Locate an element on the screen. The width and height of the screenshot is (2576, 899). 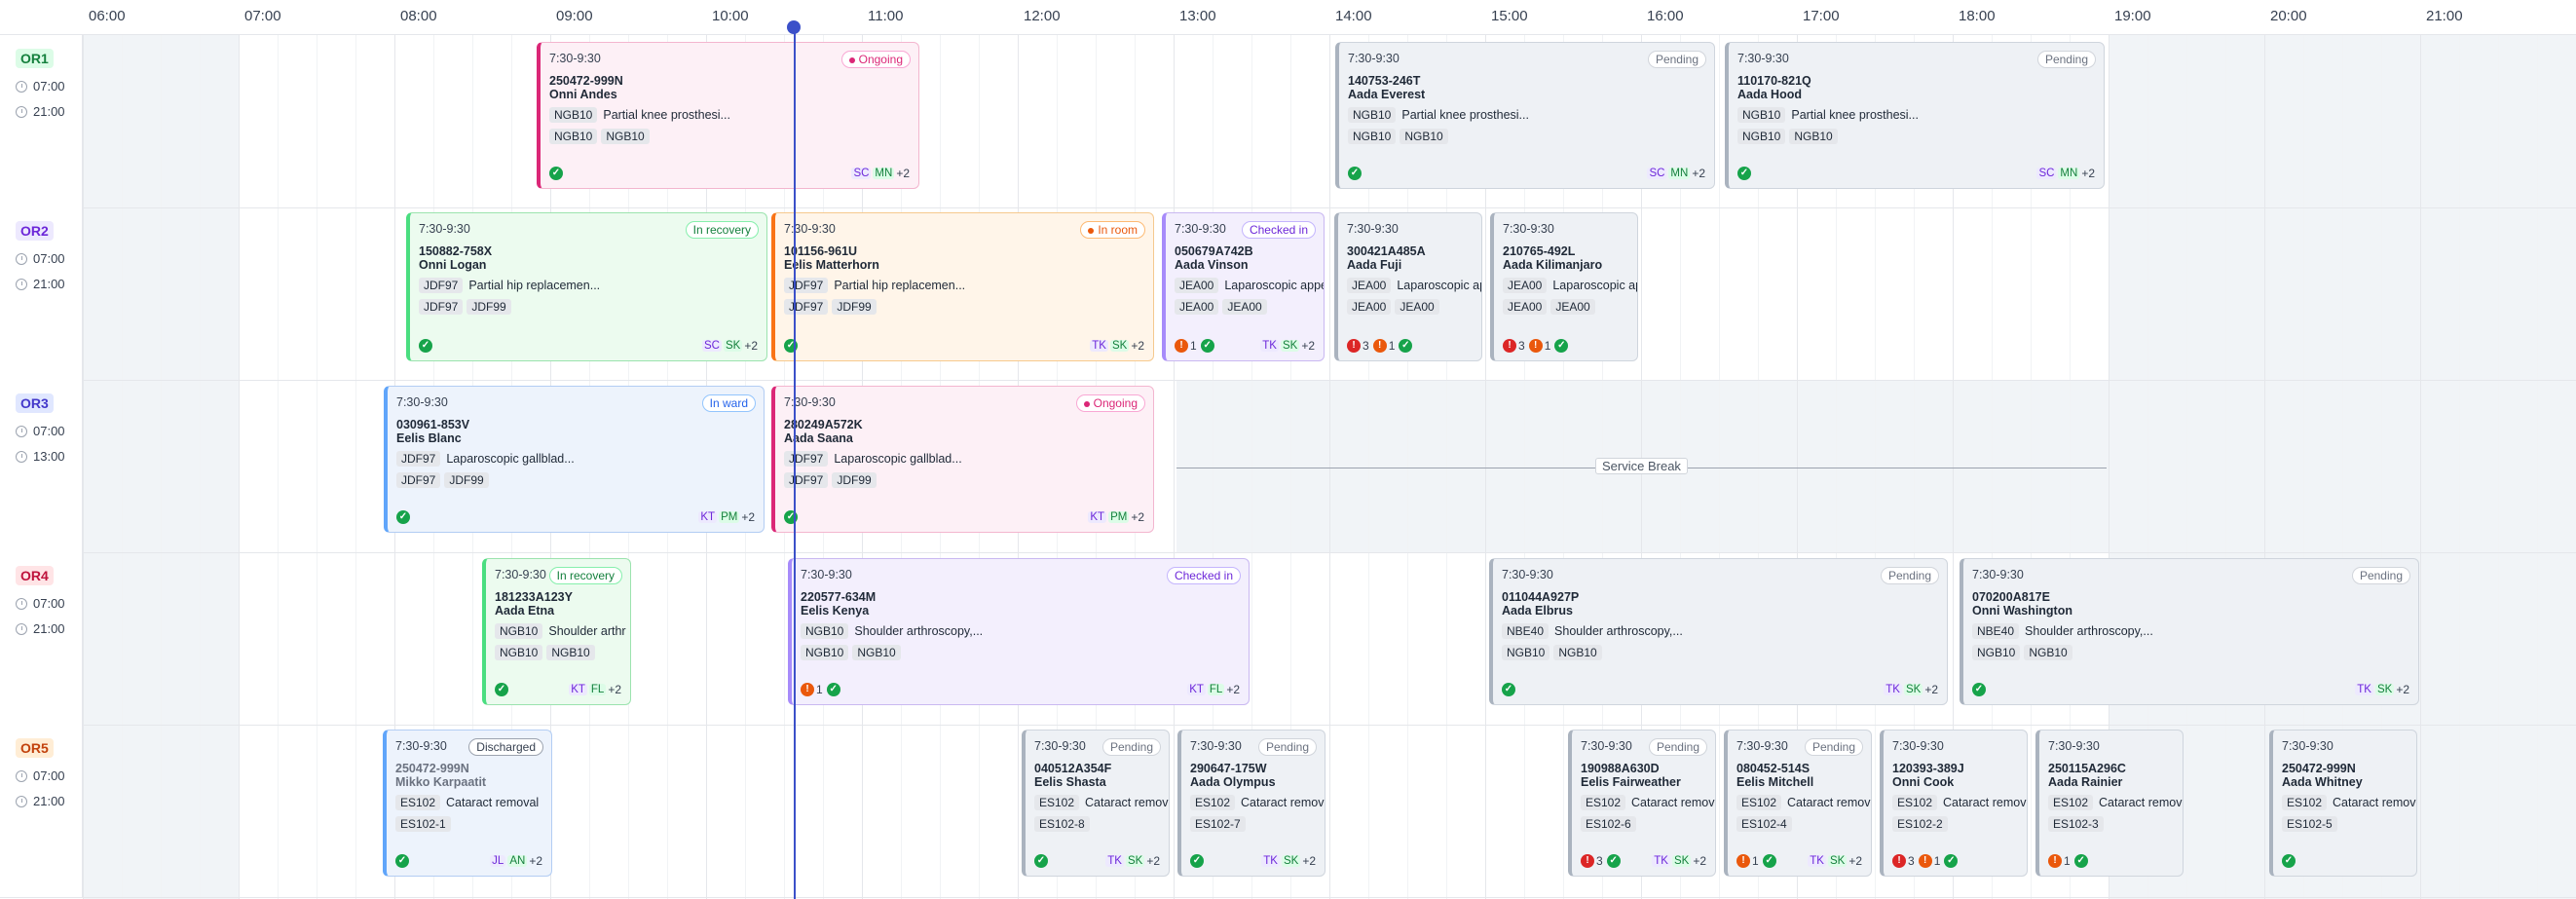
alert-count: 1 is located at coordinates (2067, 861).